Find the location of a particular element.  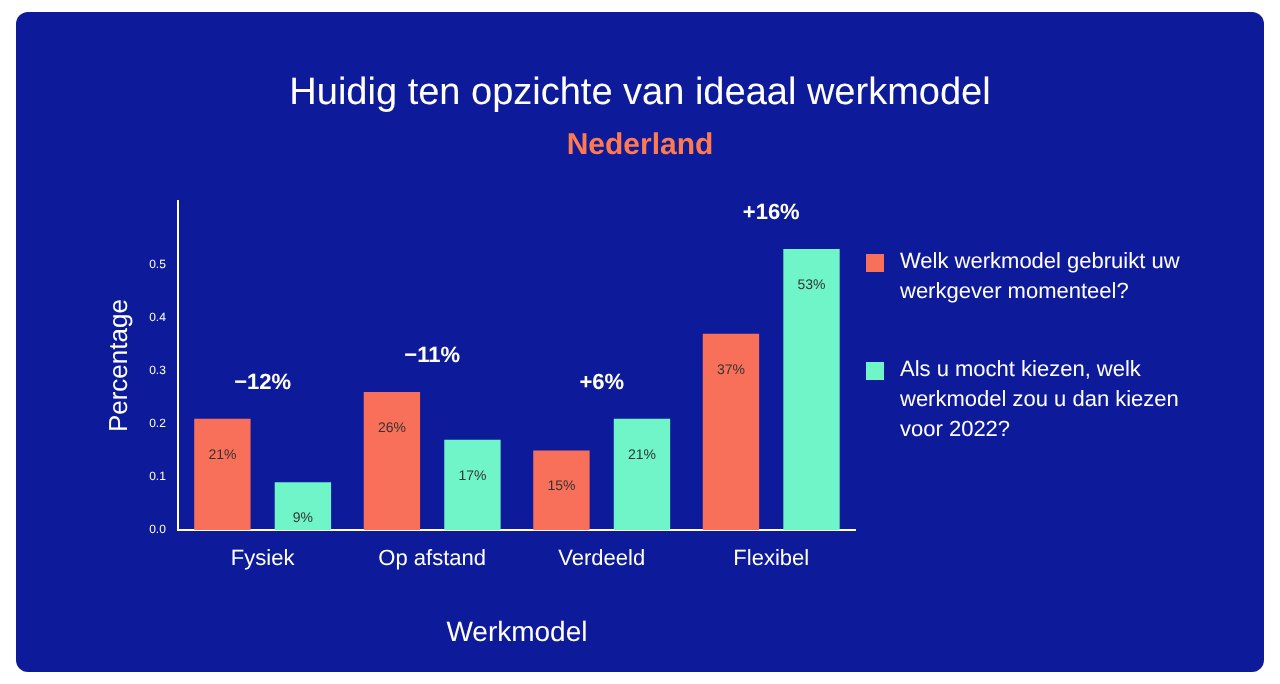

y-axis-title: Percentage is located at coordinates (117, 366).